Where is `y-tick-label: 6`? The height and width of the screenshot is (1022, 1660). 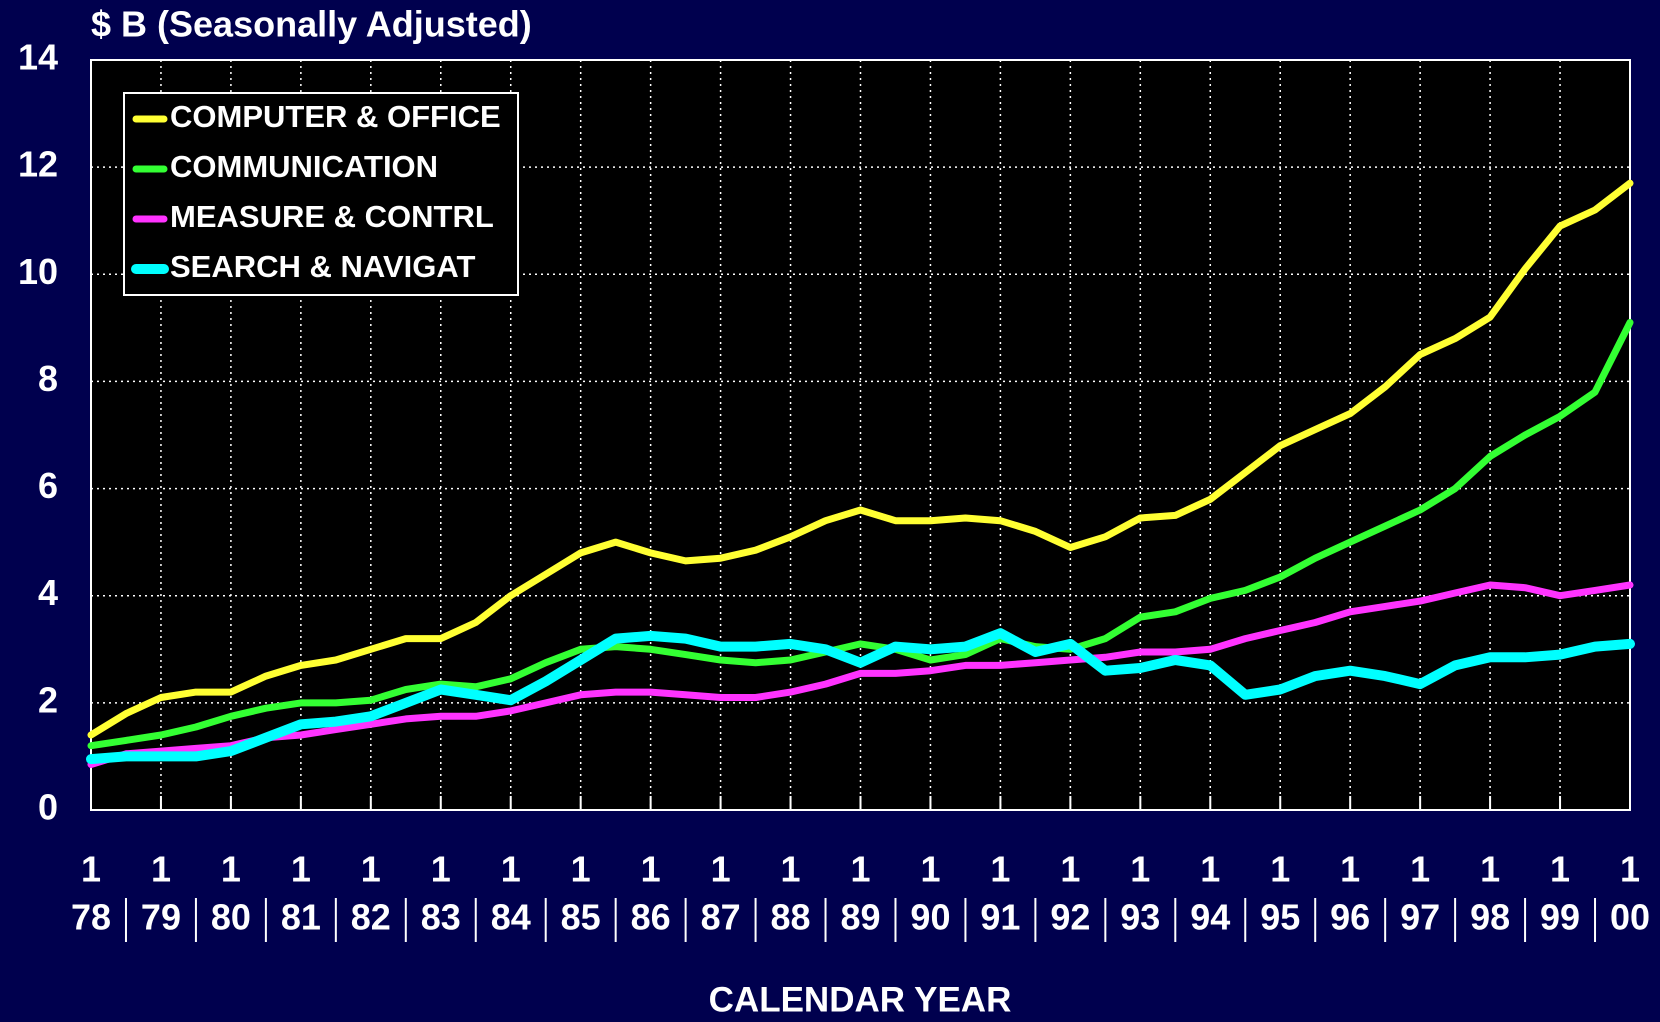
y-tick-label: 6 is located at coordinates (48, 485).